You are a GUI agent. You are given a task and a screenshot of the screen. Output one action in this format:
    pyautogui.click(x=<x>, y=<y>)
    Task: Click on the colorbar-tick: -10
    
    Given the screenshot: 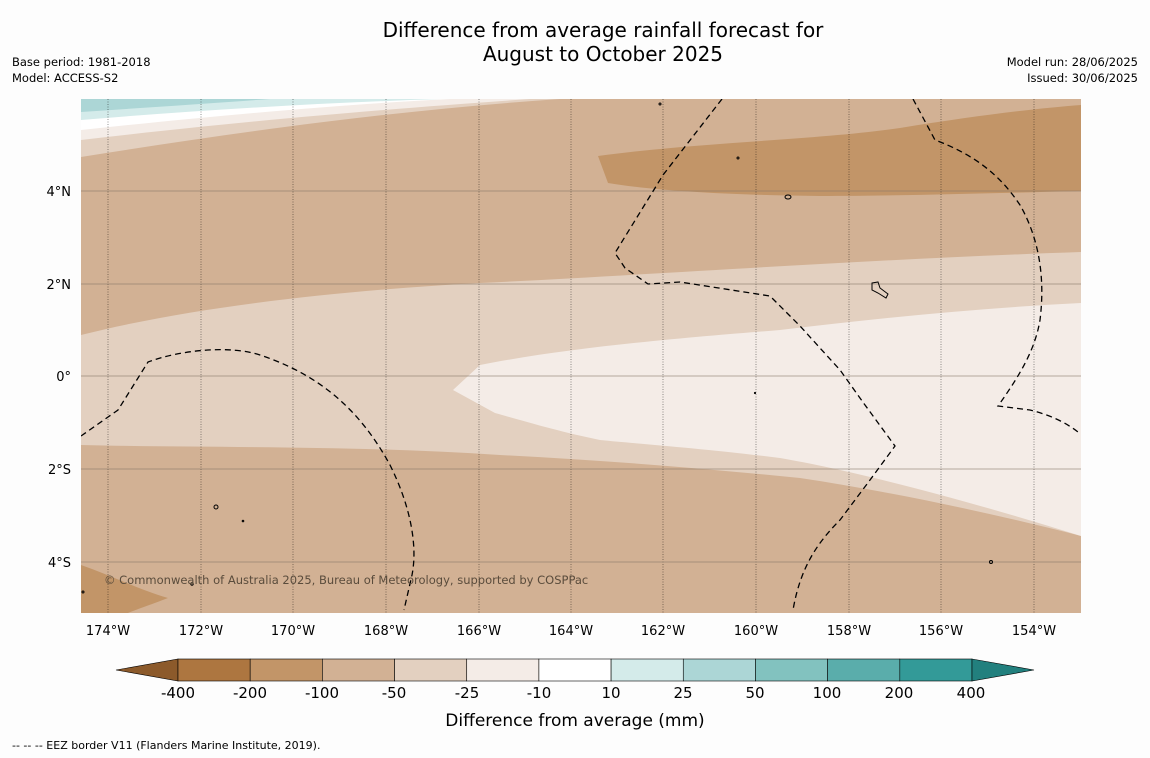 What is the action you would take?
    pyautogui.click(x=539, y=693)
    